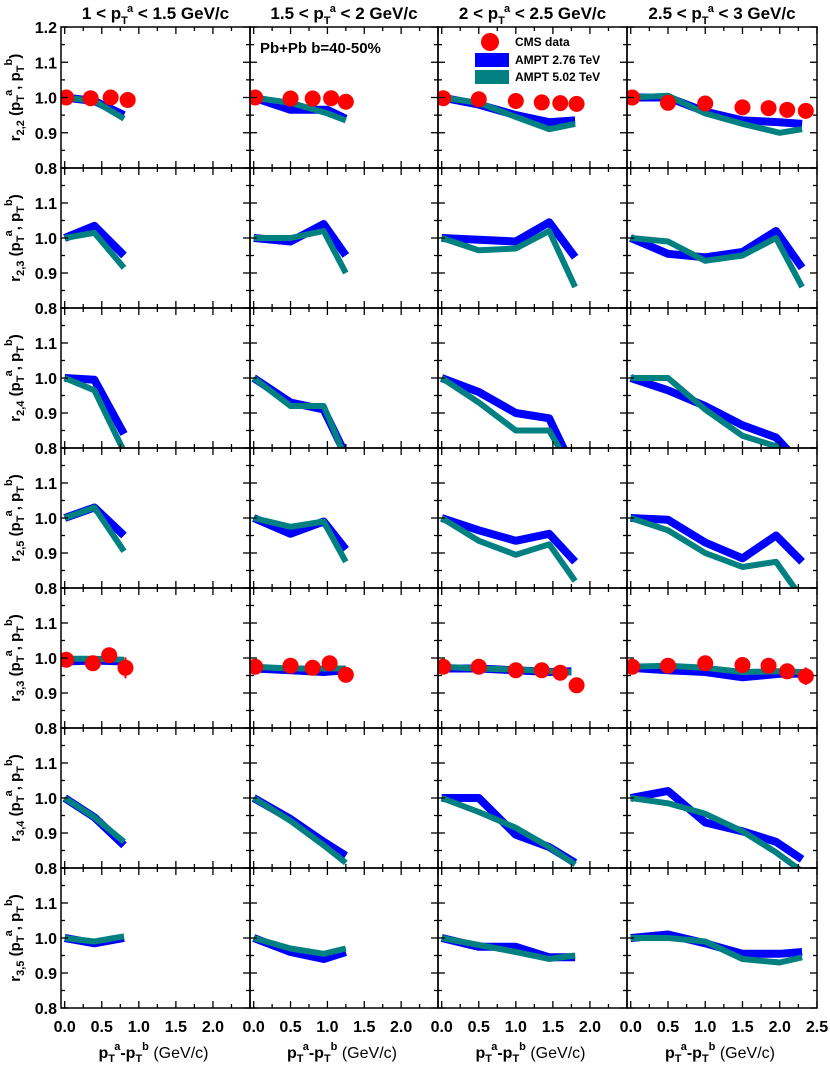 The width and height of the screenshot is (830, 1066). What do you see at coordinates (15, 377) in the screenshot?
I see `y-axis-label: r2,4 (pTa, pTb)` at bounding box center [15, 377].